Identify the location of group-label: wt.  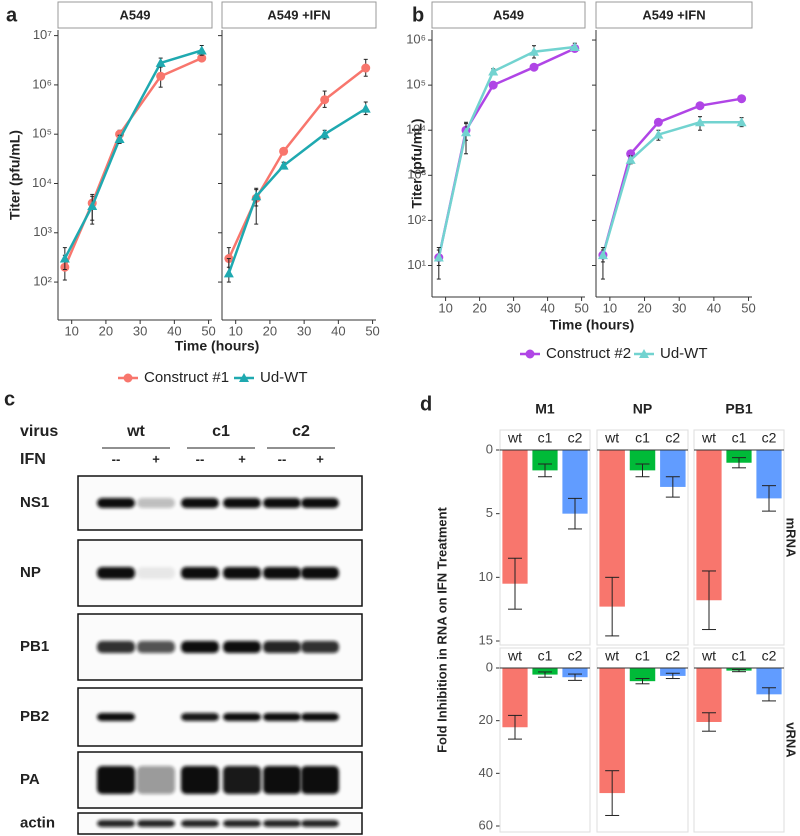
(135, 431).